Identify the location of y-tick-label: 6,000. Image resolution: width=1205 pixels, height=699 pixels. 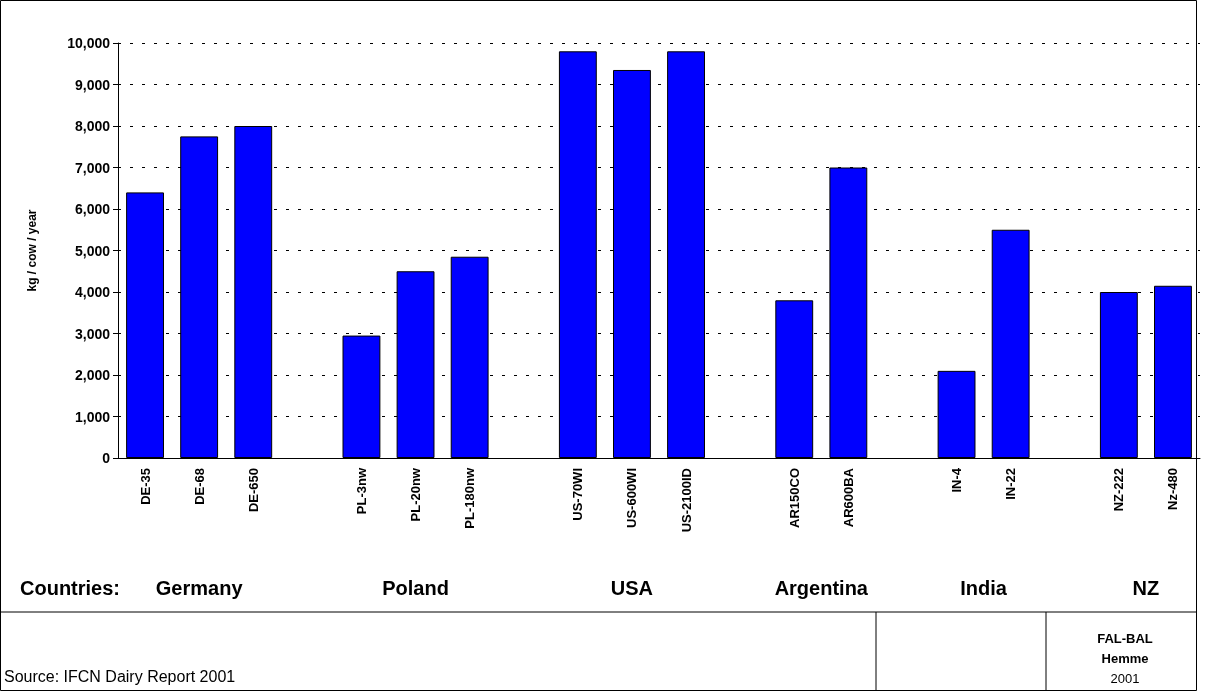
(92, 209).